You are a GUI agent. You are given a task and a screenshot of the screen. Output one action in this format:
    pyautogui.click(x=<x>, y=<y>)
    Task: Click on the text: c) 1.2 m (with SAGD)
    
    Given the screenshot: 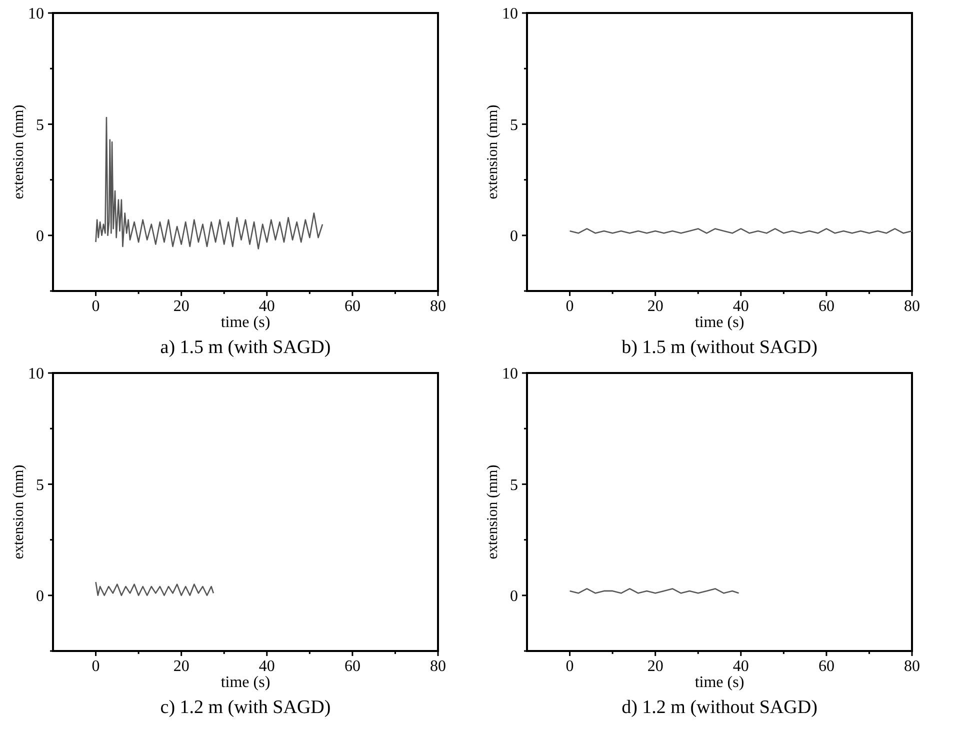 What is the action you would take?
    pyautogui.click(x=245, y=707)
    